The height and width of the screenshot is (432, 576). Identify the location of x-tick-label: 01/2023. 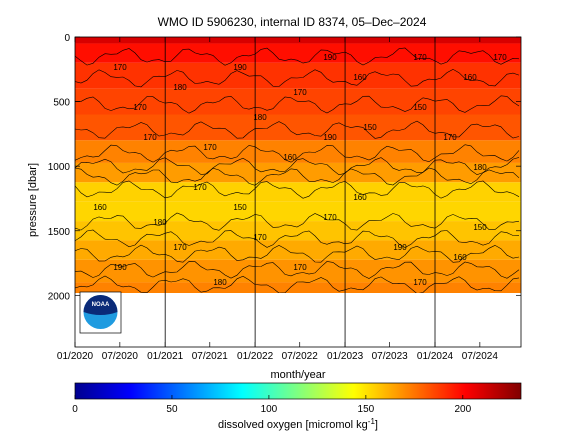
(345, 356).